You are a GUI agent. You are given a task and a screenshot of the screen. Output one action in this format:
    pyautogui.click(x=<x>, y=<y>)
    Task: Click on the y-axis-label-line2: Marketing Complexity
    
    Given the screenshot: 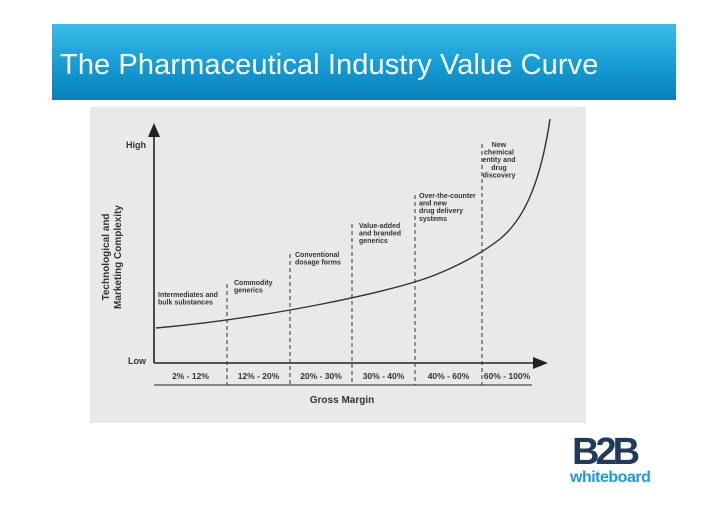 What is the action you would take?
    pyautogui.click(x=118, y=257)
    